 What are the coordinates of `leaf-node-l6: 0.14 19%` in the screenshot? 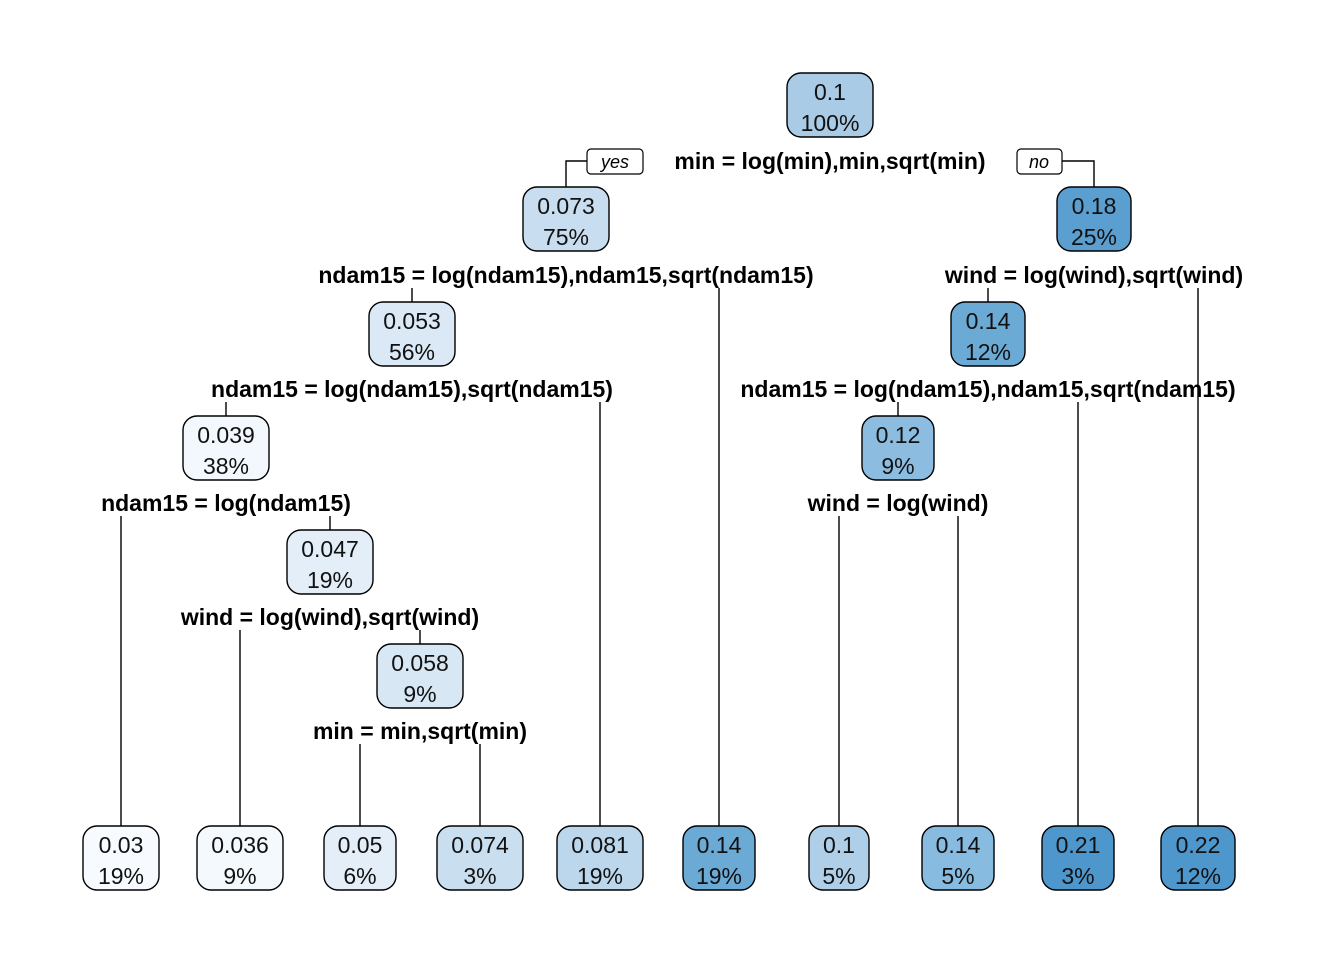 It's located at (719, 858).